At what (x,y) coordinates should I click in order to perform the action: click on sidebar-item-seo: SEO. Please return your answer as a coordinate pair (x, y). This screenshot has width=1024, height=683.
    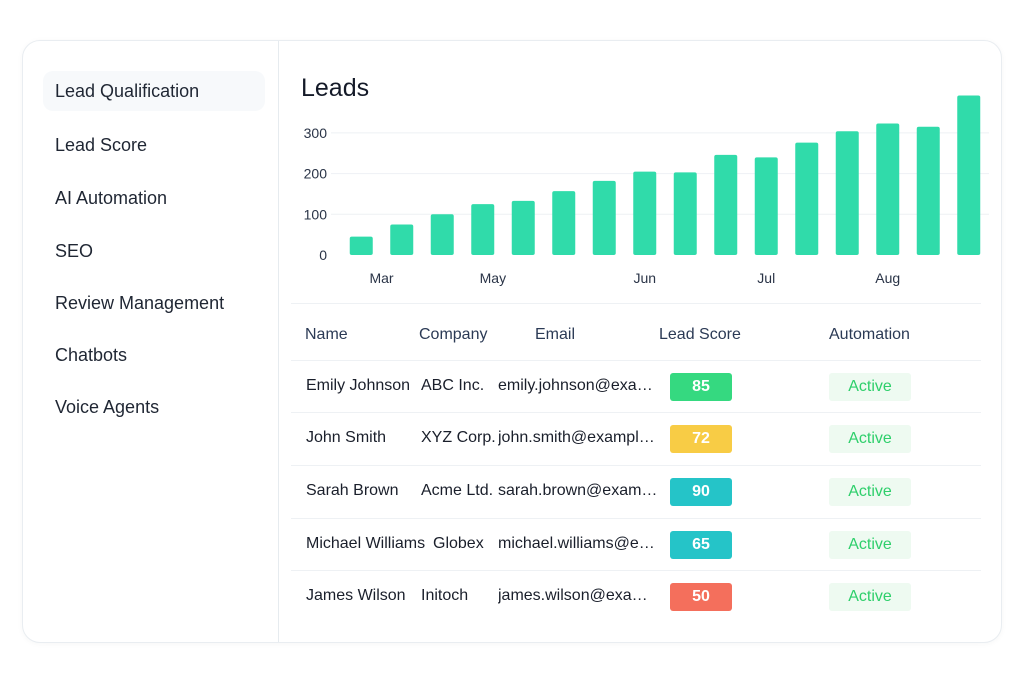
    Looking at the image, I should click on (154, 251).